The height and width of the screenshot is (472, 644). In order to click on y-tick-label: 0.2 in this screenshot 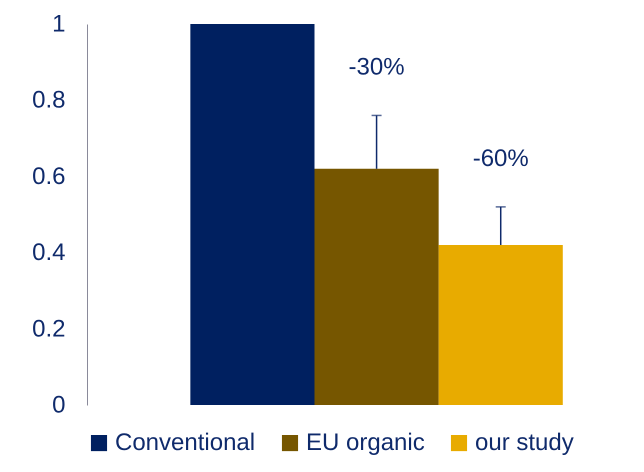, I will do `click(49, 328)`.